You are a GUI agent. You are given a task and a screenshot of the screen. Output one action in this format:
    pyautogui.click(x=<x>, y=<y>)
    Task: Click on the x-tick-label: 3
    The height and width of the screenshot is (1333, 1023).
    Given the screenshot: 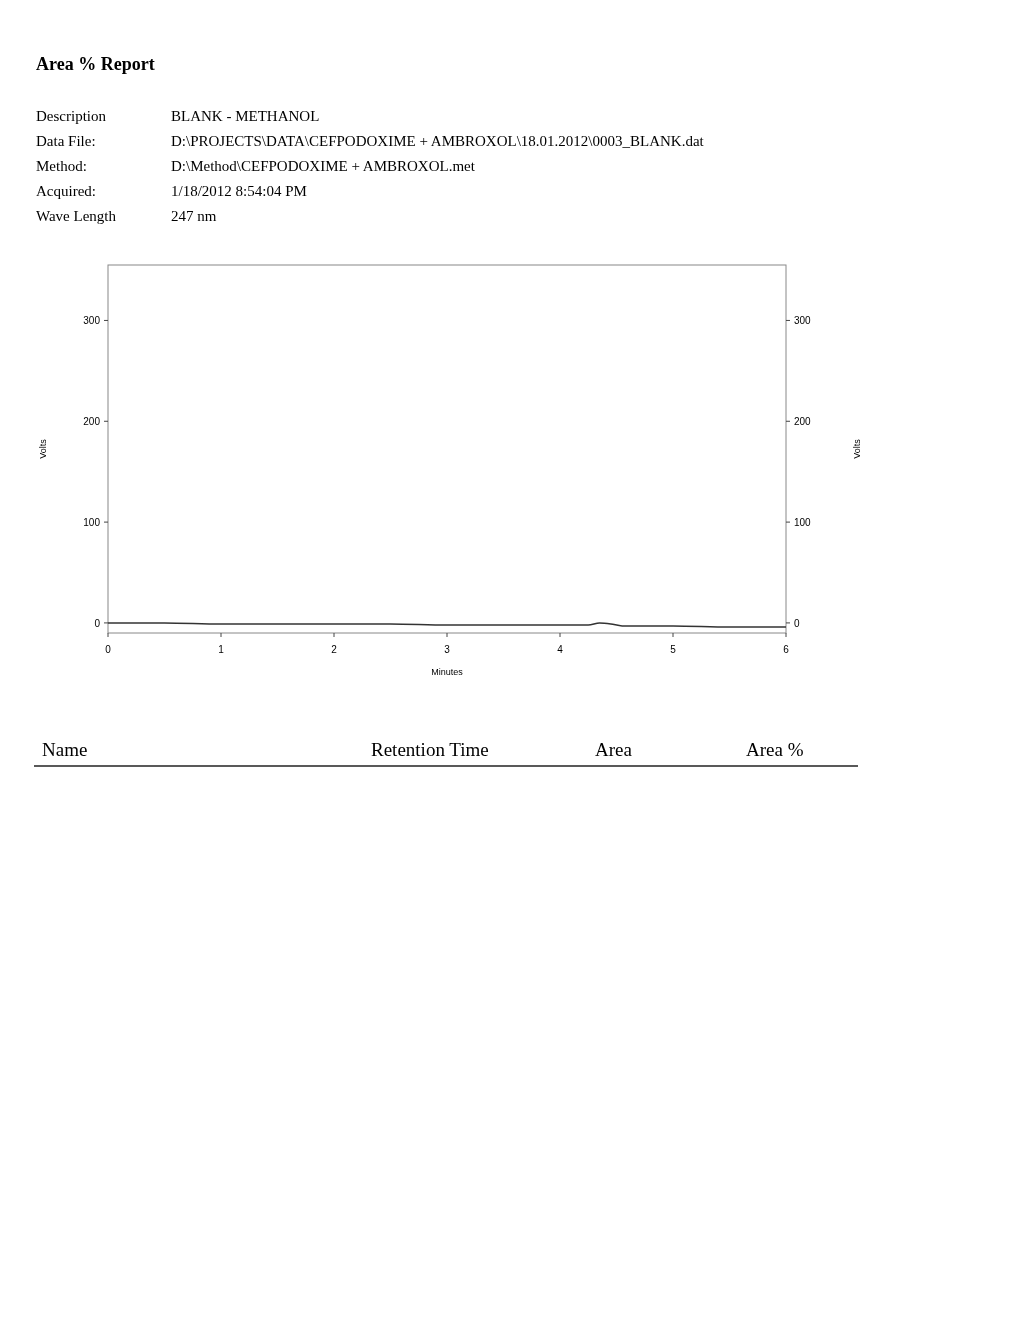 What is the action you would take?
    pyautogui.click(x=447, y=649)
    